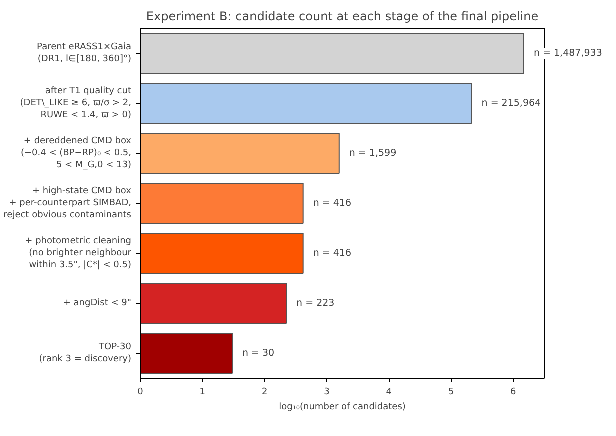 The width and height of the screenshot is (616, 436). I want to click on x-tick-label: 4, so click(389, 393).